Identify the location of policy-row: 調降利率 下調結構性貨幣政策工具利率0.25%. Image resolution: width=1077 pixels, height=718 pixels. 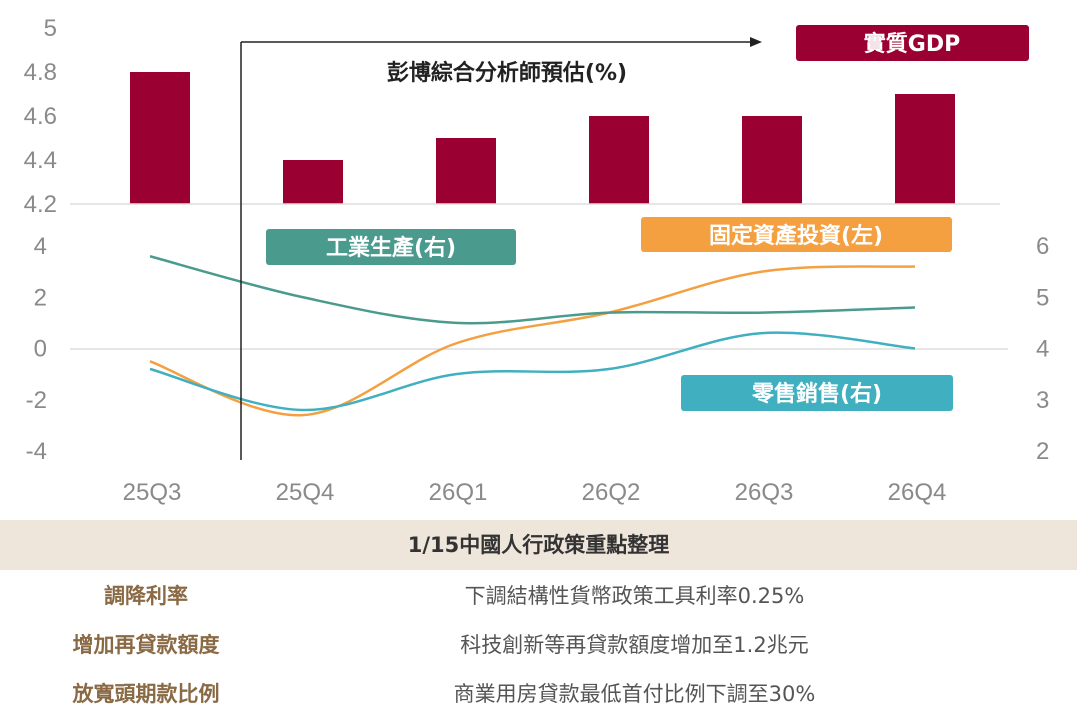
(538, 594).